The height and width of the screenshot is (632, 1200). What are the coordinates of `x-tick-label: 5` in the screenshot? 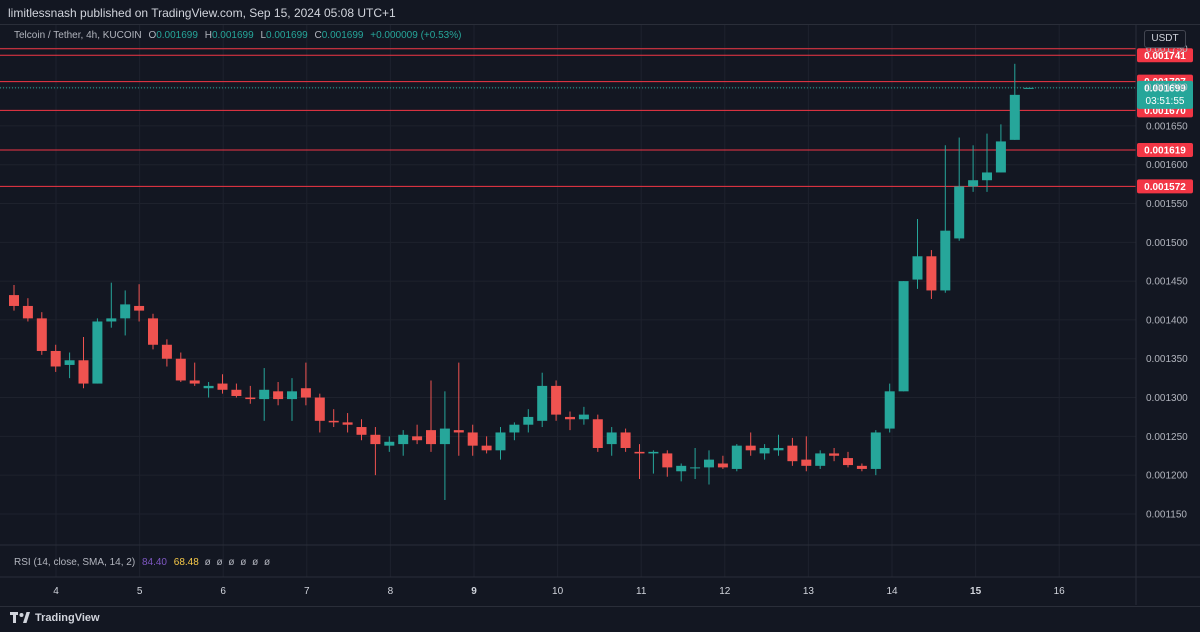 It's located at (140, 591).